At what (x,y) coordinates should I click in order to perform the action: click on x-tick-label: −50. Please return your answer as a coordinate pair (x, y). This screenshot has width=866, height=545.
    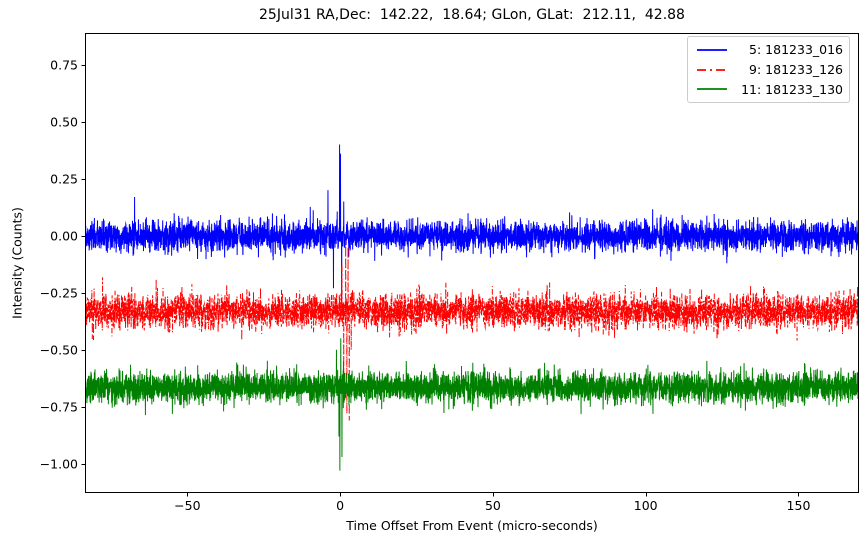
    Looking at the image, I should click on (187, 505).